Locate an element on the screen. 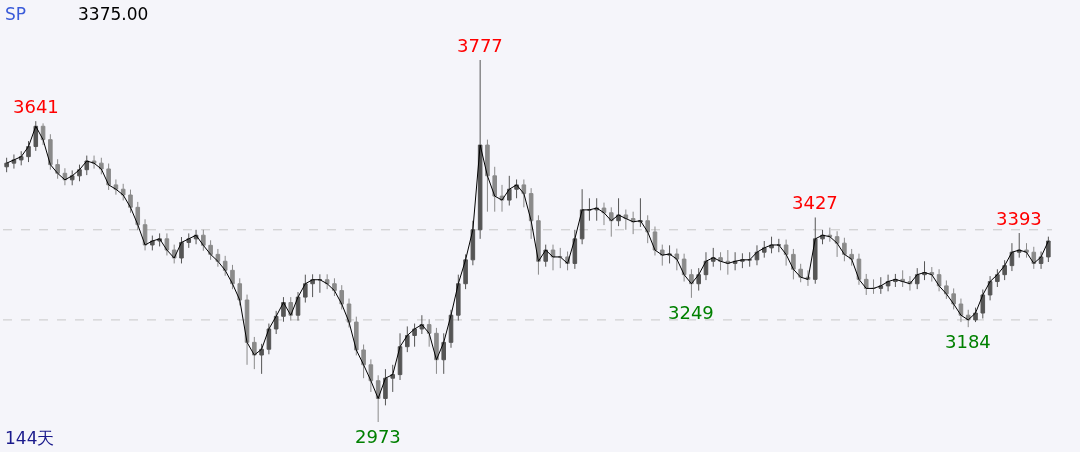  annotation: 3249 is located at coordinates (691, 312).